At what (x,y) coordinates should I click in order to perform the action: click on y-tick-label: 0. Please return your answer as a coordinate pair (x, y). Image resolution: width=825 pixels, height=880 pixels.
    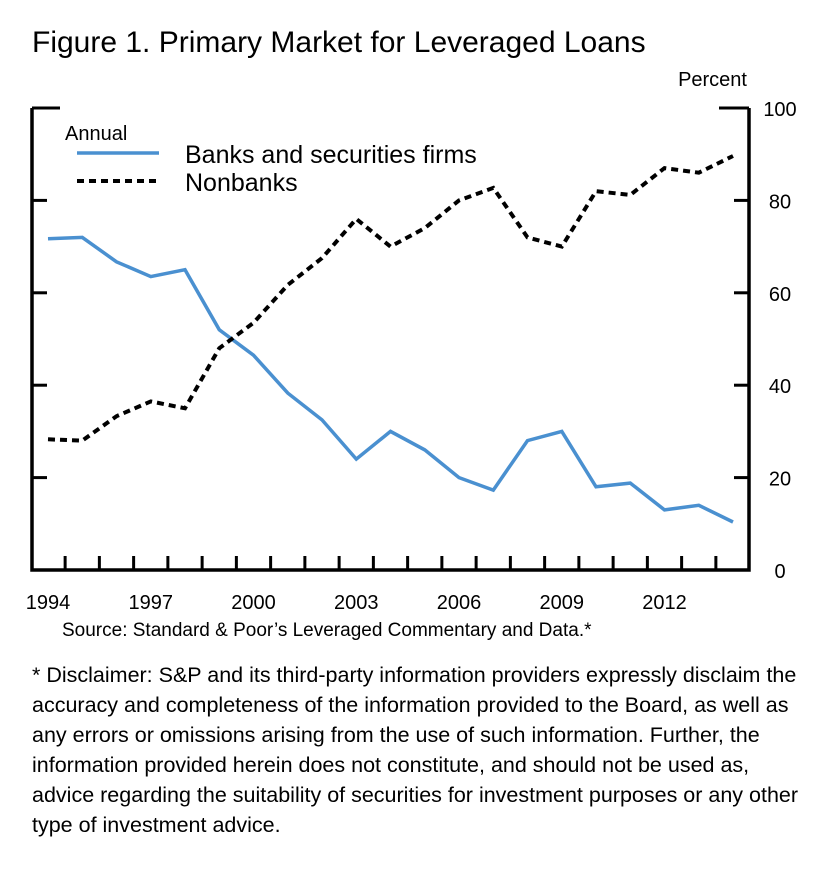
    Looking at the image, I should click on (779, 572).